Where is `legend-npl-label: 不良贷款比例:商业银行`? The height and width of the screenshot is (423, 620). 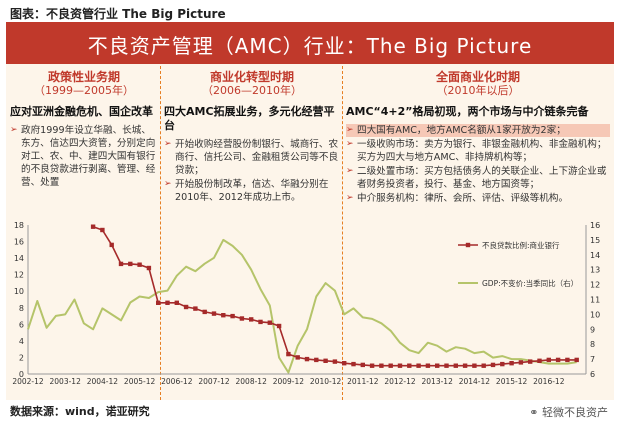 legend-npl-label: 不良贷款比例:商业银行 is located at coordinates (521, 245).